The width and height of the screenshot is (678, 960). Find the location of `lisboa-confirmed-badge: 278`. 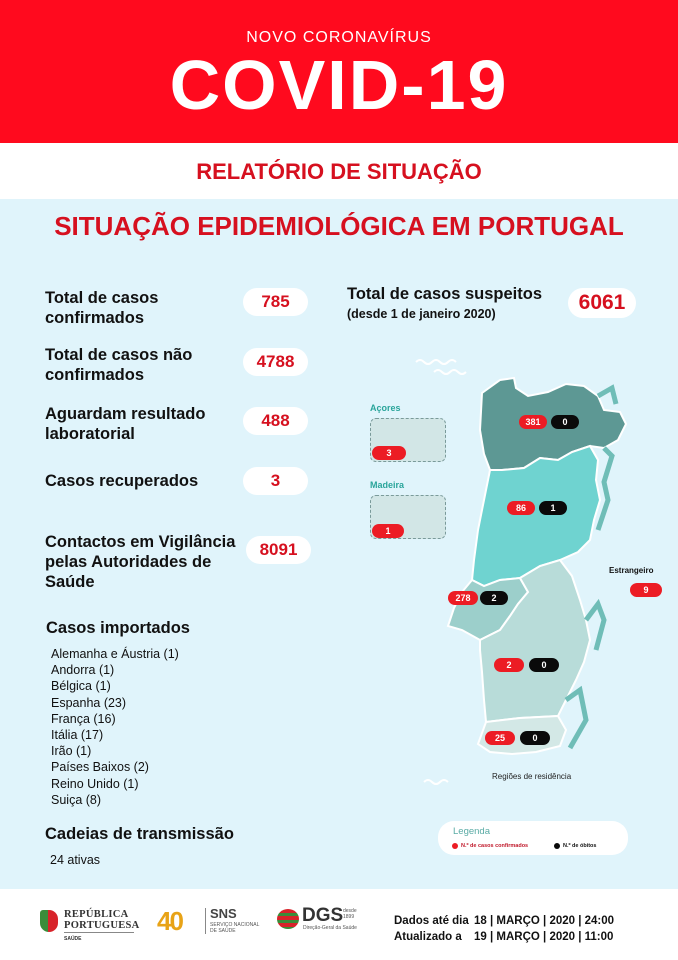

lisboa-confirmed-badge: 278 is located at coordinates (463, 598).